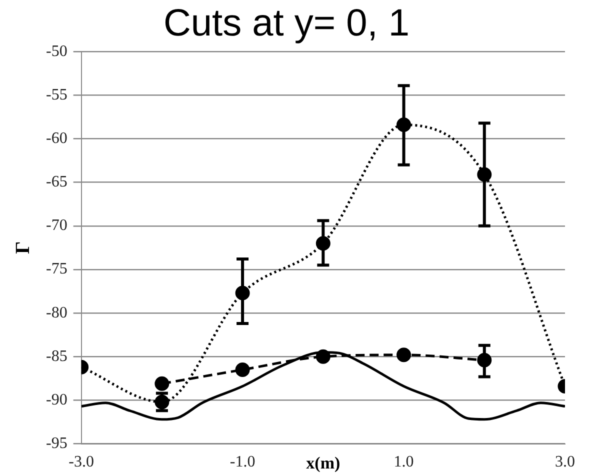 The height and width of the screenshot is (476, 589). Describe the element at coordinates (323, 462) in the screenshot. I see `x-axis-title: x(m)` at that location.